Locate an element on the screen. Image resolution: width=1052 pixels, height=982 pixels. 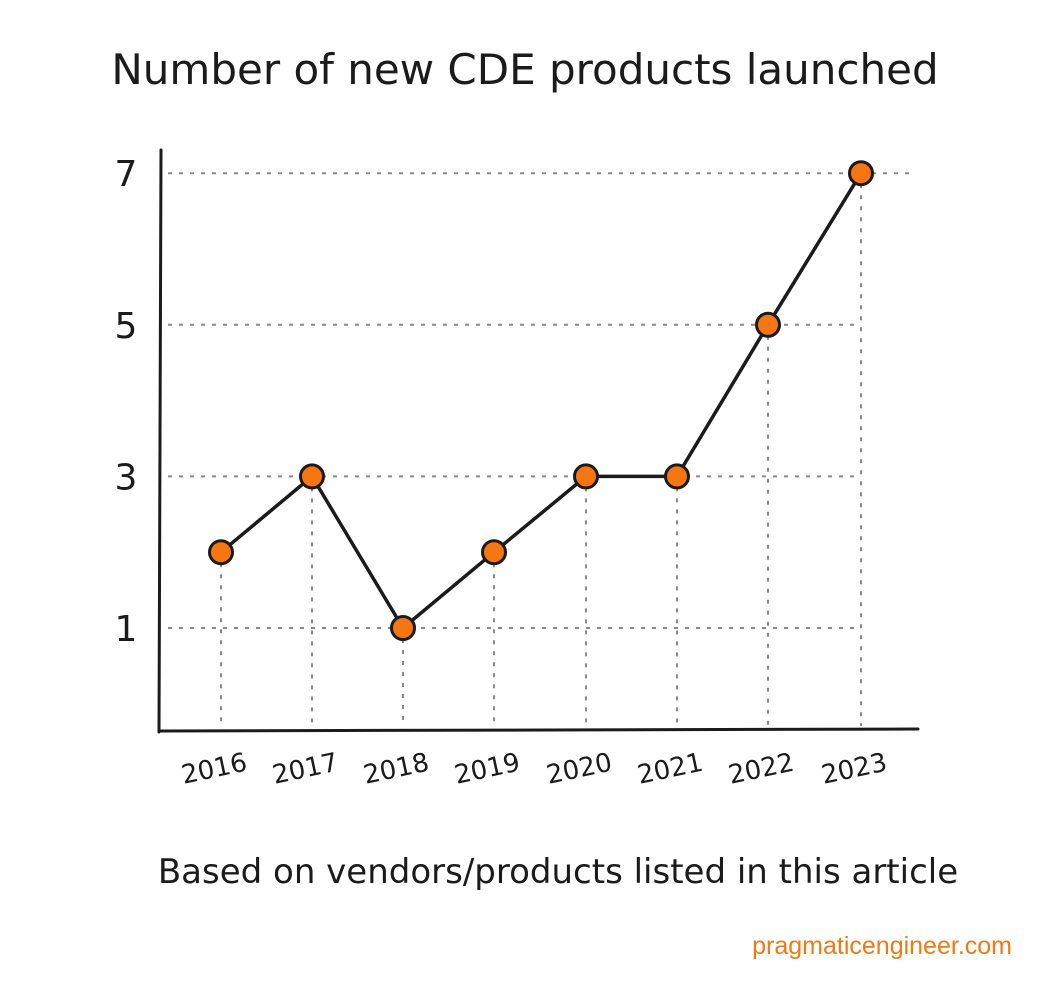
x-tick-label: 2017 is located at coordinates (305, 769).